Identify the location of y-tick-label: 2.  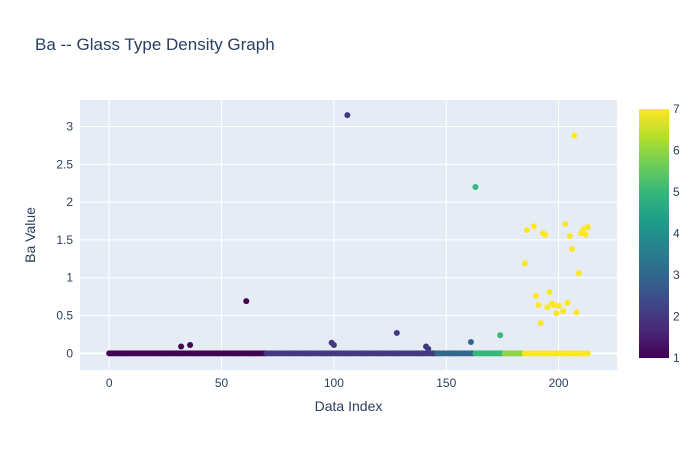
(69, 202).